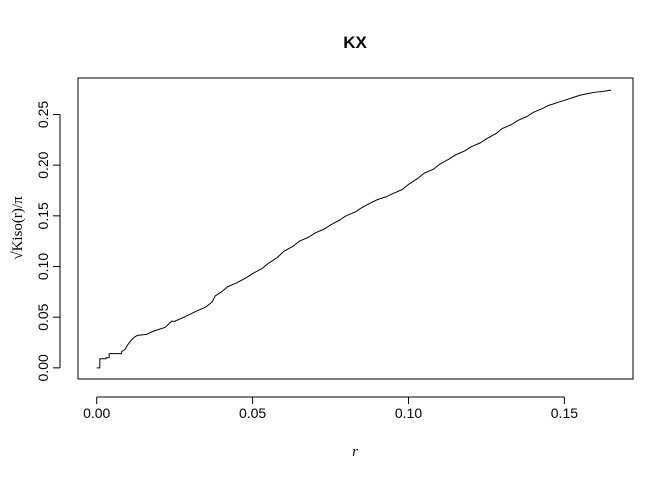 The height and width of the screenshot is (480, 672). Describe the element at coordinates (355, 452) in the screenshot. I see `x-axis-label: r` at that location.